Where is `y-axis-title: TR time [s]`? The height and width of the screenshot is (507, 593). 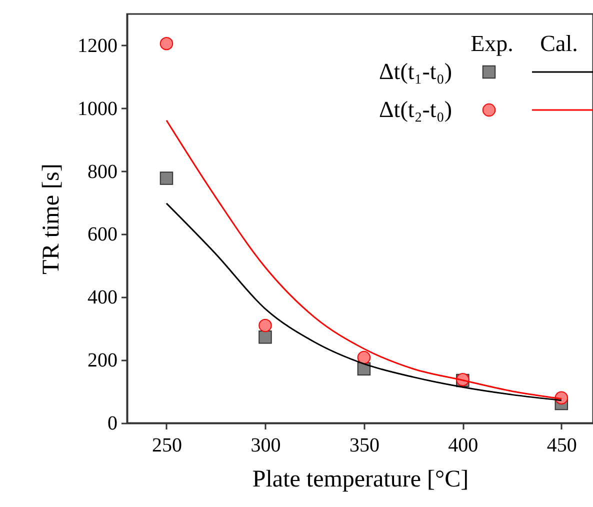 y-axis-title: TR time [s] is located at coordinates (51, 219).